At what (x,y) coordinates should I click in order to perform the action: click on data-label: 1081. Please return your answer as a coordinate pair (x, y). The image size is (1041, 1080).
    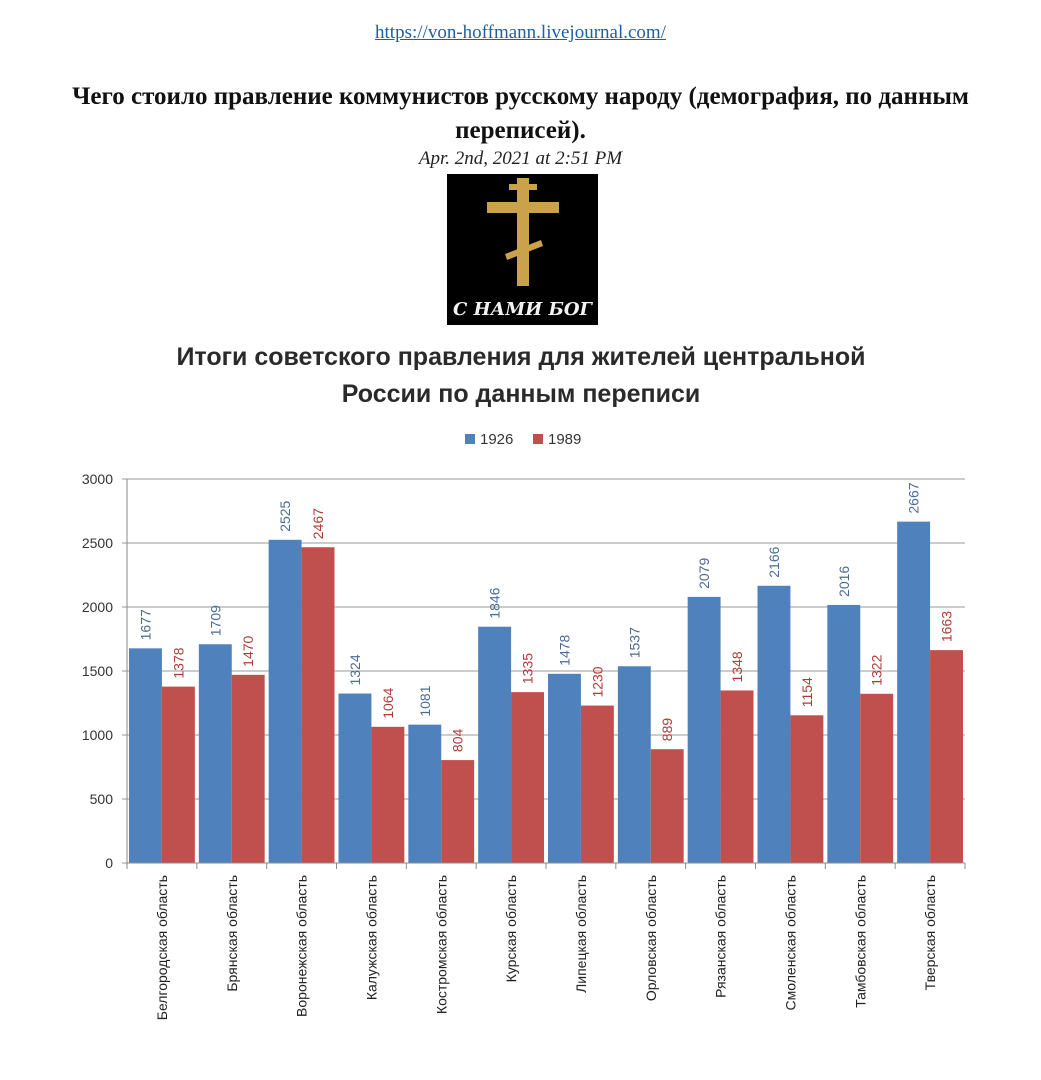
    Looking at the image, I should click on (425, 700).